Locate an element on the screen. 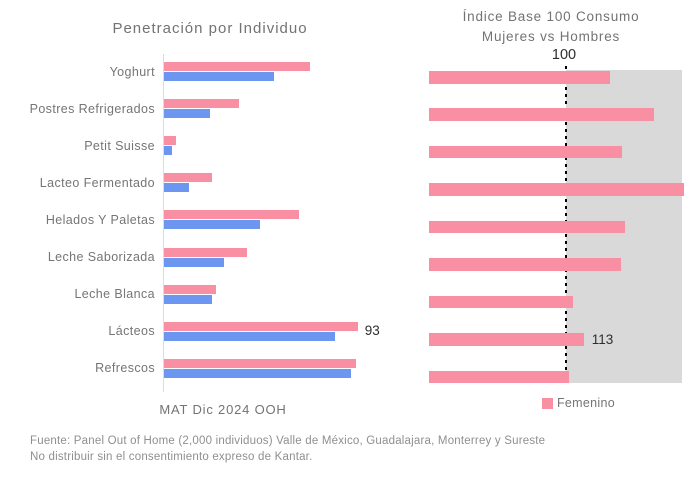 Image resolution: width=699 pixels, height=488 pixels. right-chart-title-line1: Índice Base 100 Consumo is located at coordinates (551, 16).